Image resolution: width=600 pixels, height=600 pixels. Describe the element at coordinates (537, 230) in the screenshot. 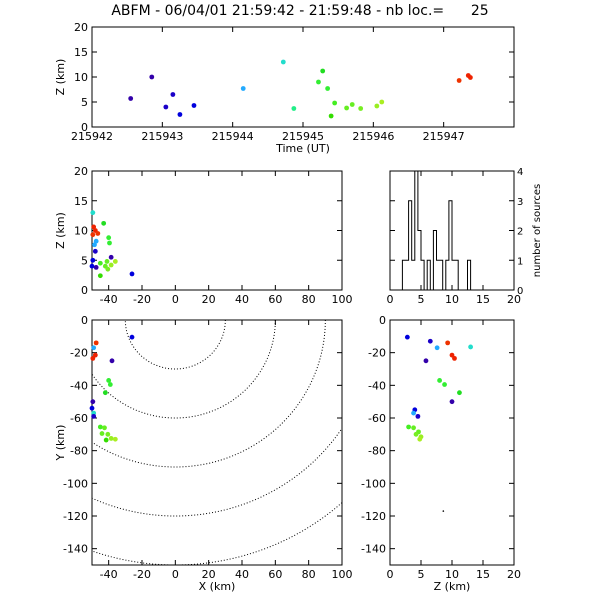

I see `y-axis-label: number of sources` at that location.